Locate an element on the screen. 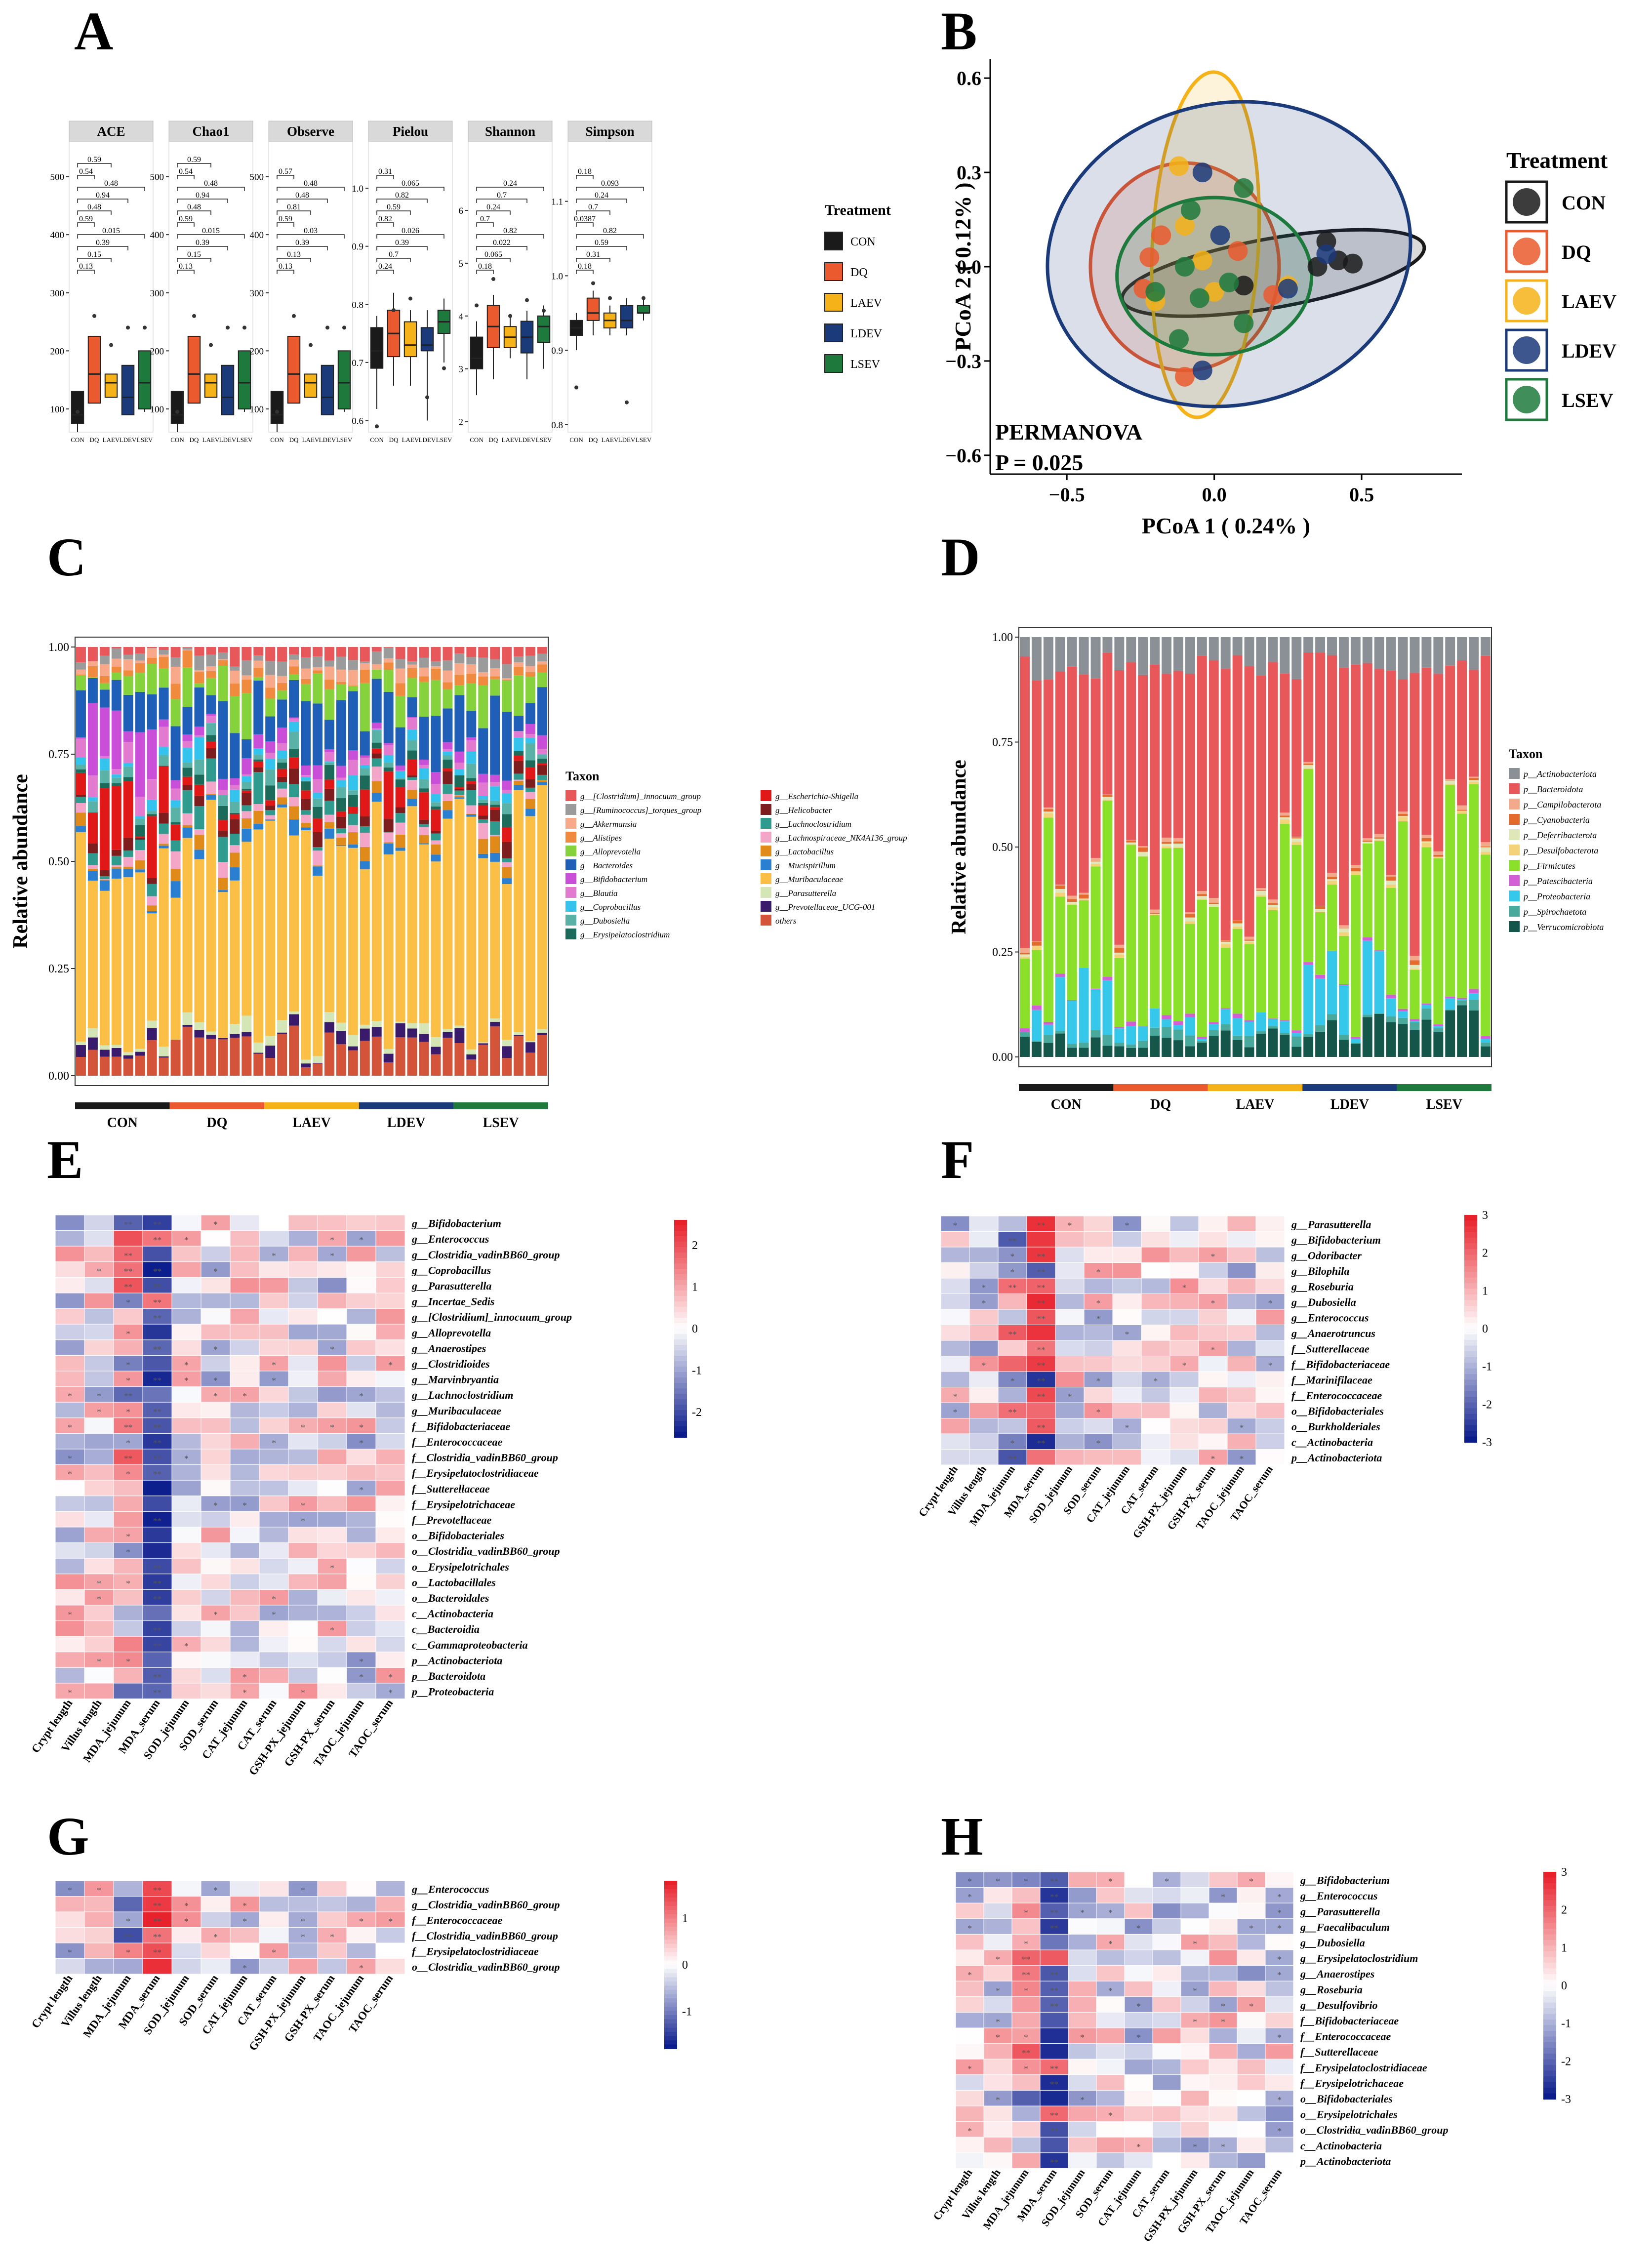 This screenshot has height=2264, width=1652. group-label: DQ is located at coordinates (216, 1123).